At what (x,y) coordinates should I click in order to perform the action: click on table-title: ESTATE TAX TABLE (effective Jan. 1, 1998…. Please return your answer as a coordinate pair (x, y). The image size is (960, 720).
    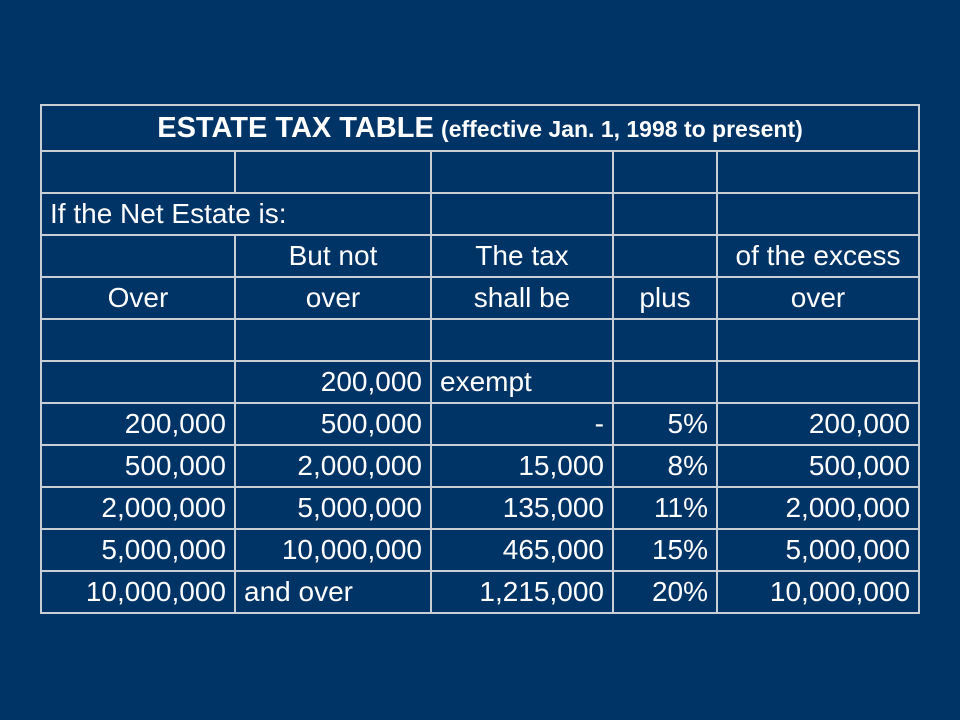
    Looking at the image, I should click on (480, 128).